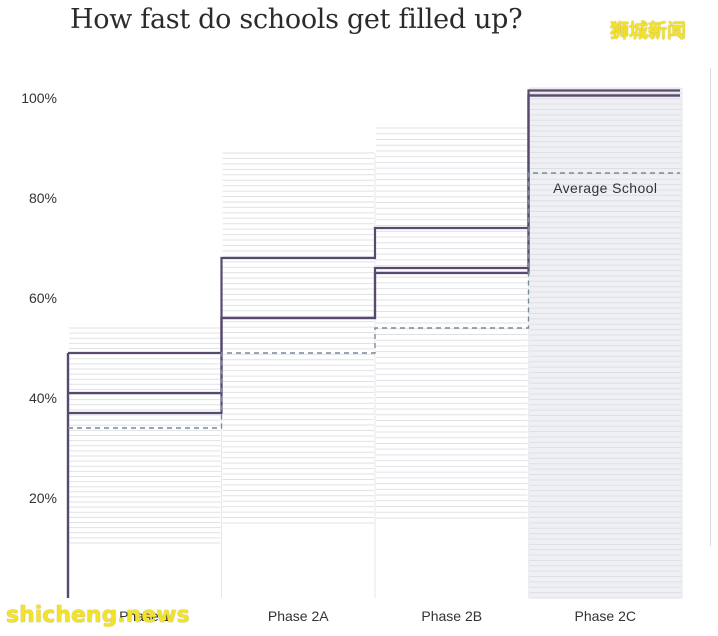 Image resolution: width=718 pixels, height=636 pixels. What do you see at coordinates (43, 298) in the screenshot?
I see `y-tick-label: 60%` at bounding box center [43, 298].